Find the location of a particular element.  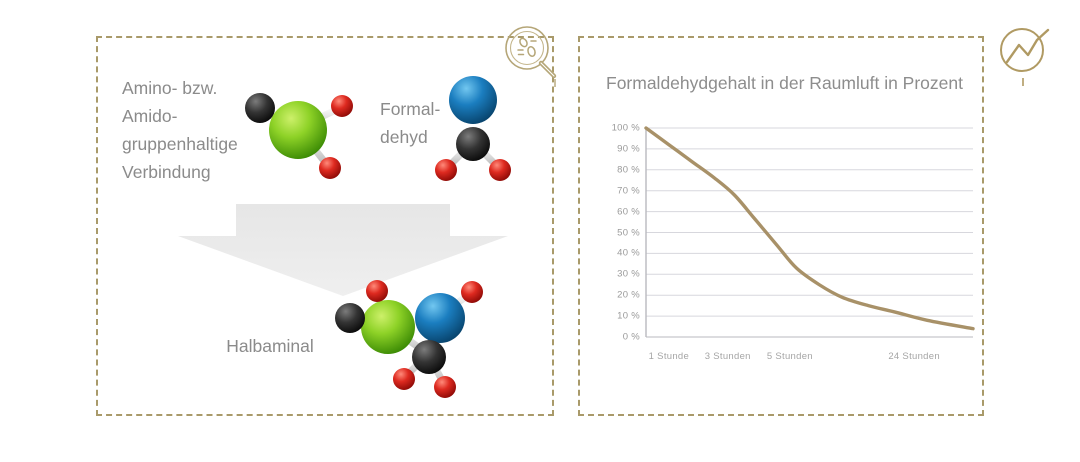

y-axis-tick-label: 100 % is located at coordinates (625, 128).